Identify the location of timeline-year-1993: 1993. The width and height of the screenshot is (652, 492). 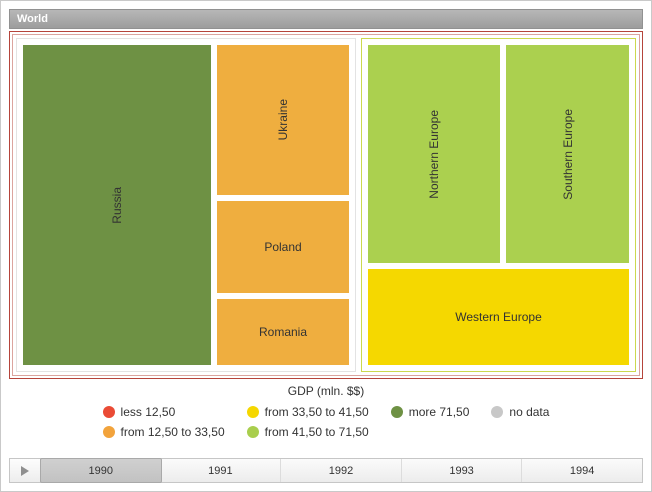
(462, 470).